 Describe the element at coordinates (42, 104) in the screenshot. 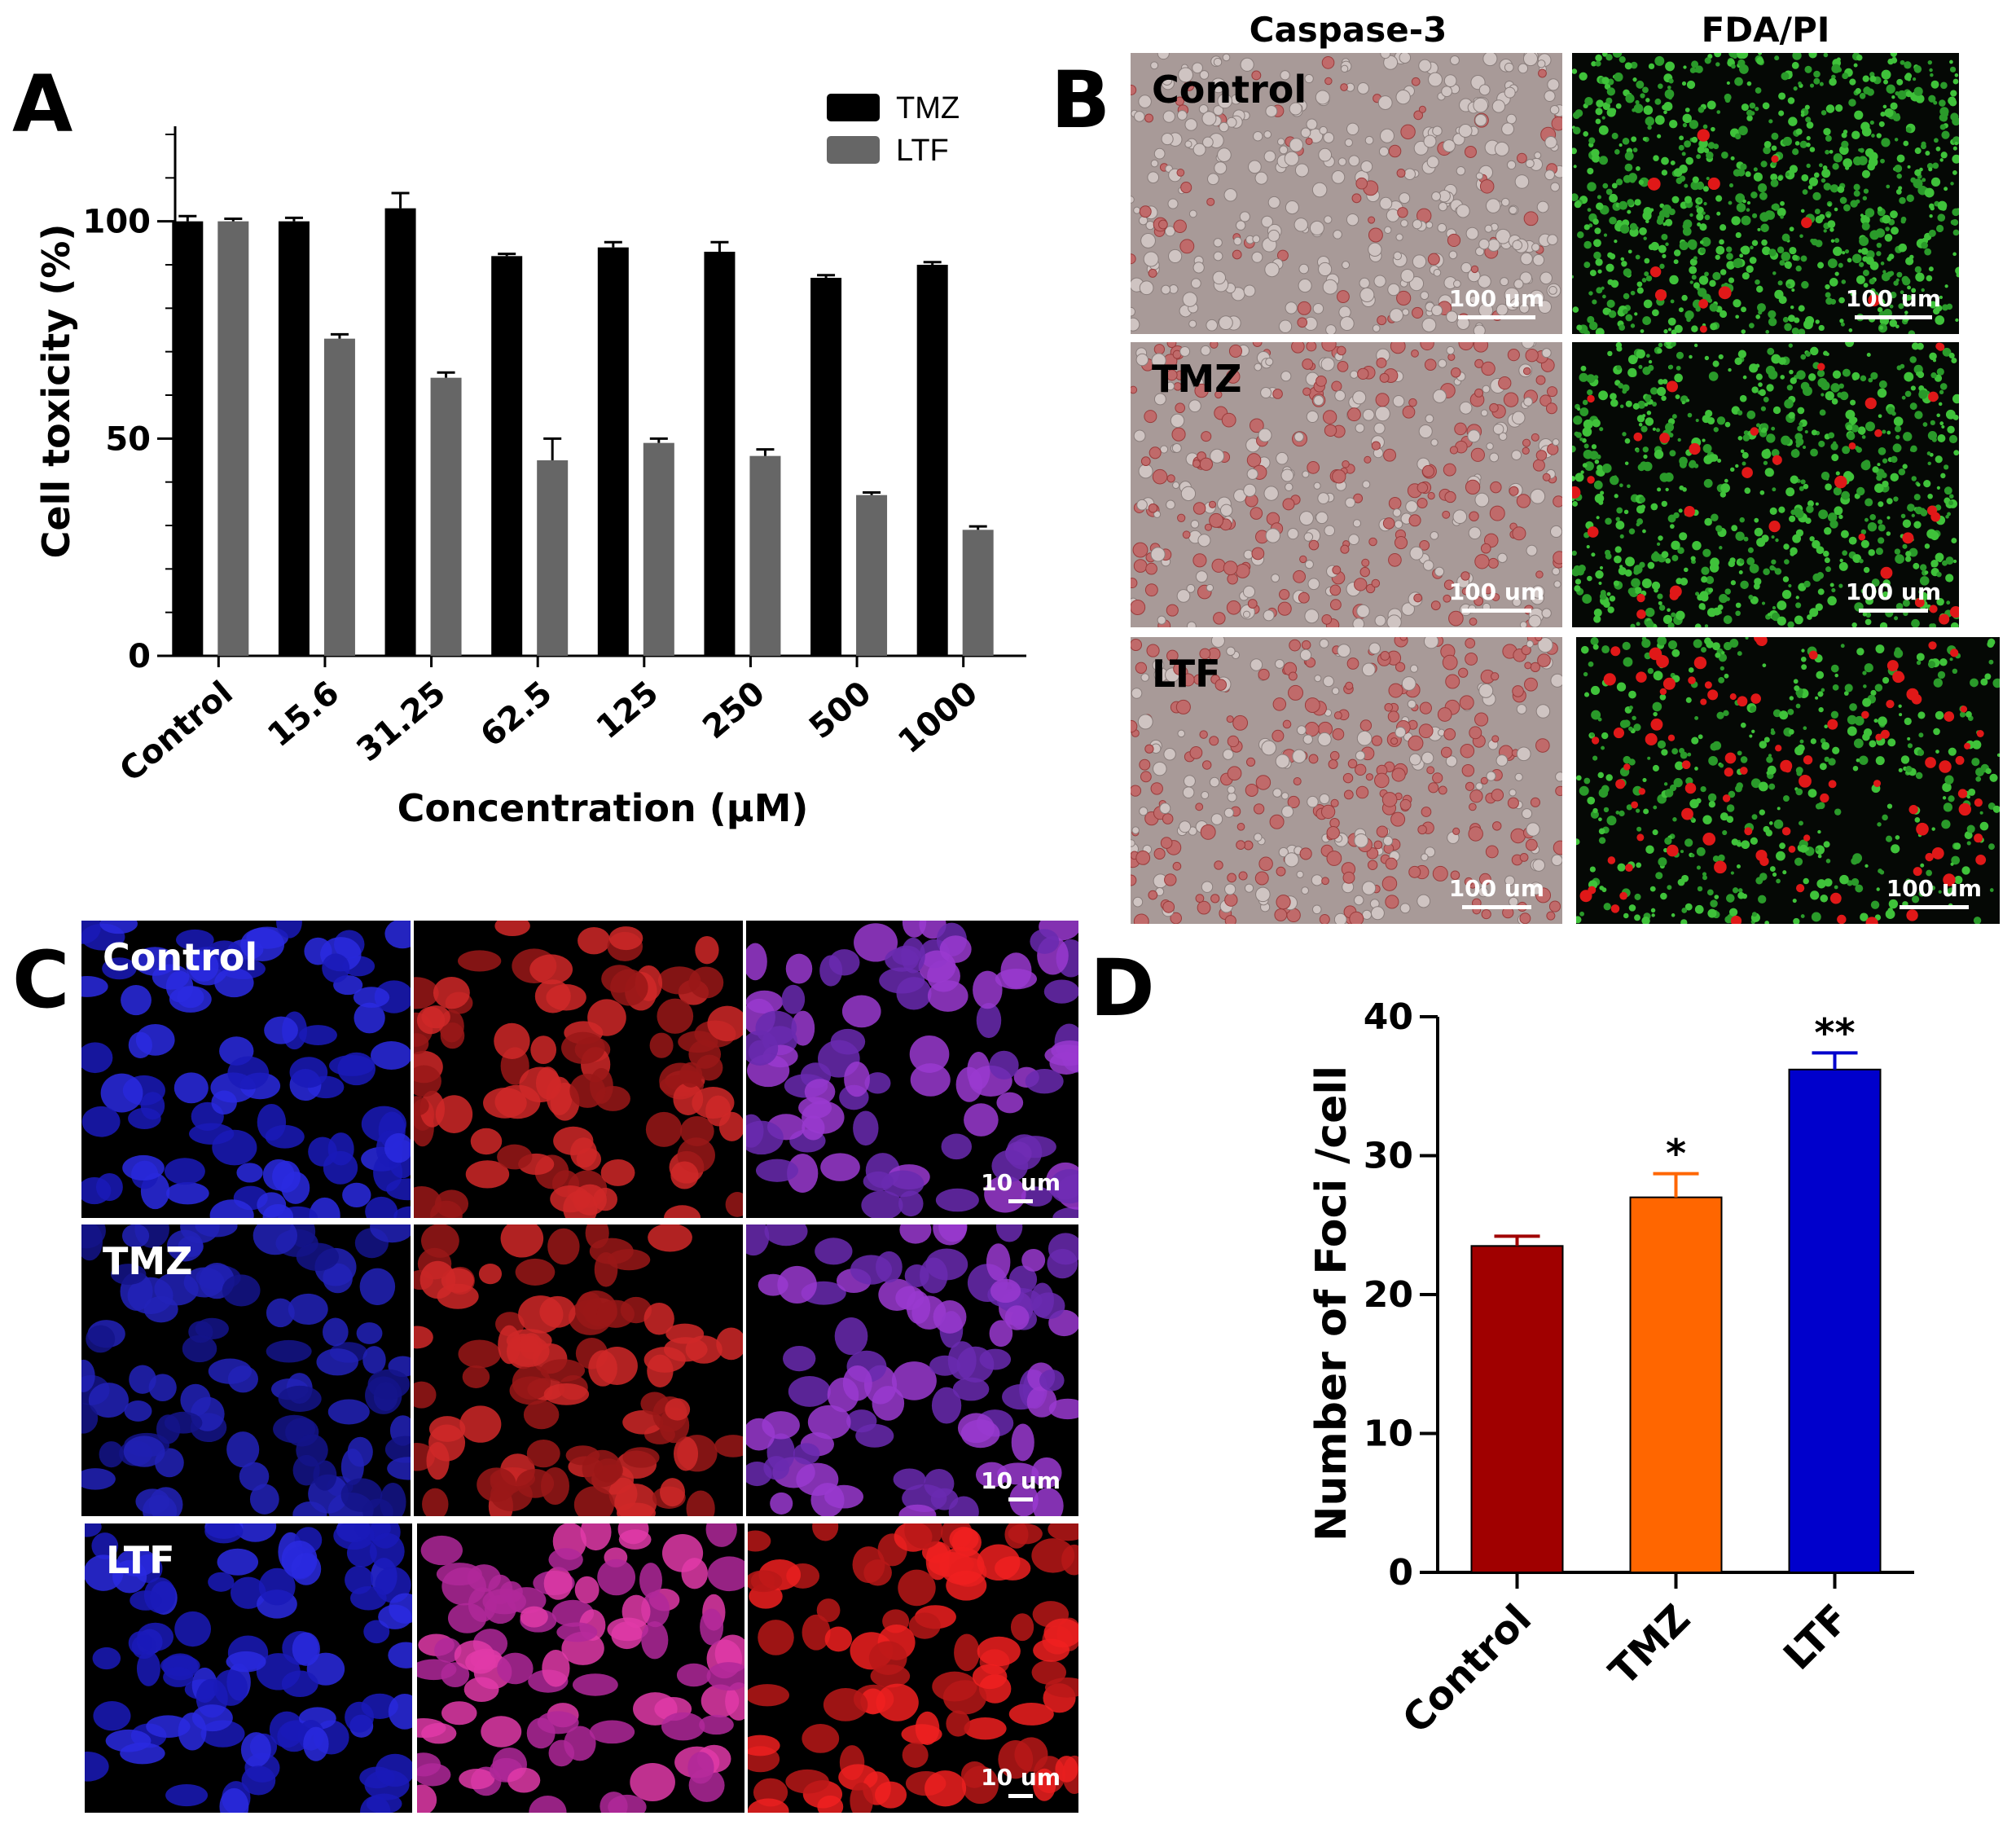

I see `panel-a-letter: A` at that location.